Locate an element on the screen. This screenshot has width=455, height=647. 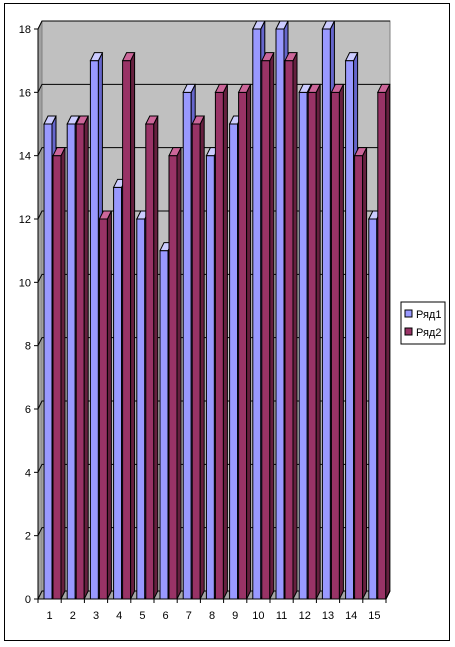
x-tick-label: 1 is located at coordinates (50, 616).